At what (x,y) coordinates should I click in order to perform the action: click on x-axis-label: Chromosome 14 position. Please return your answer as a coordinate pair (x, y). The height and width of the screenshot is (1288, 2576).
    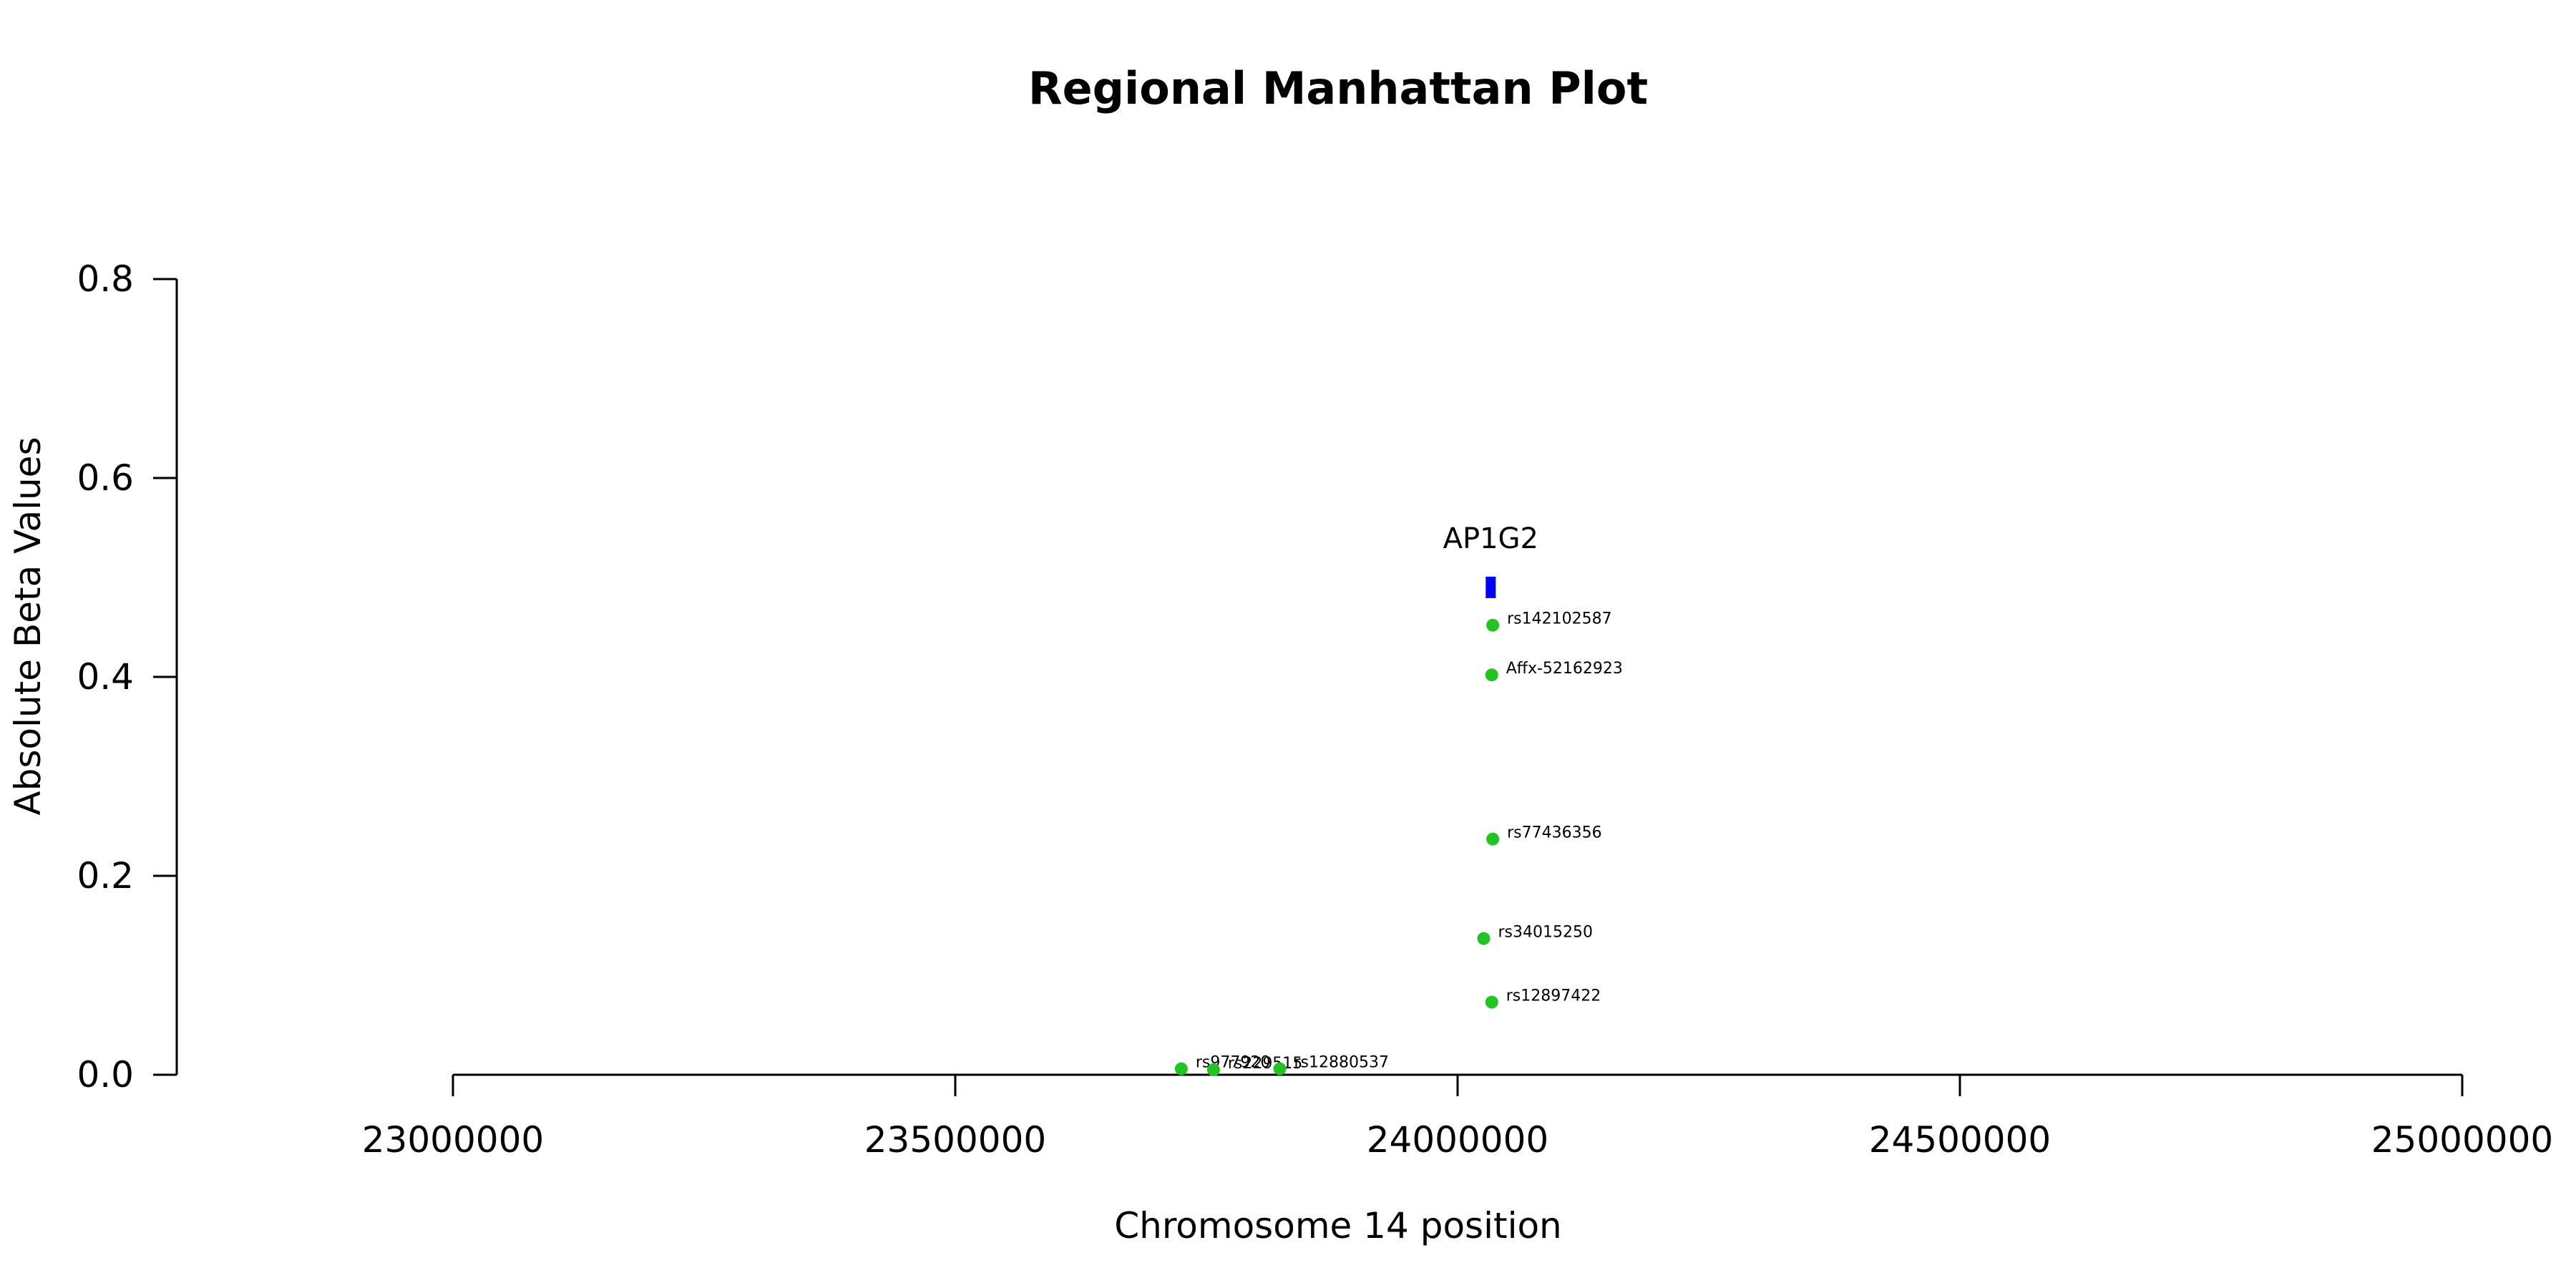
    Looking at the image, I should click on (1338, 1225).